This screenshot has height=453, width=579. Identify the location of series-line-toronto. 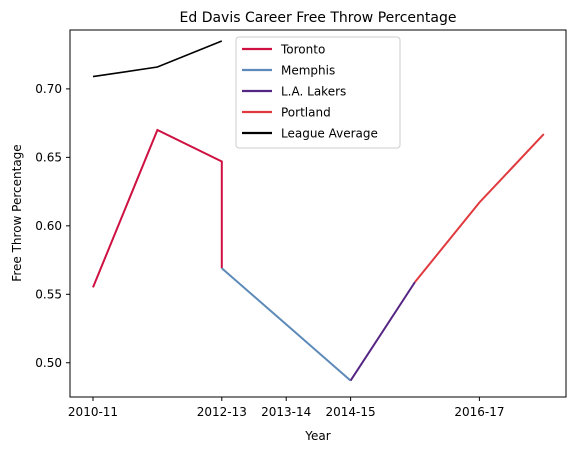
(157, 208).